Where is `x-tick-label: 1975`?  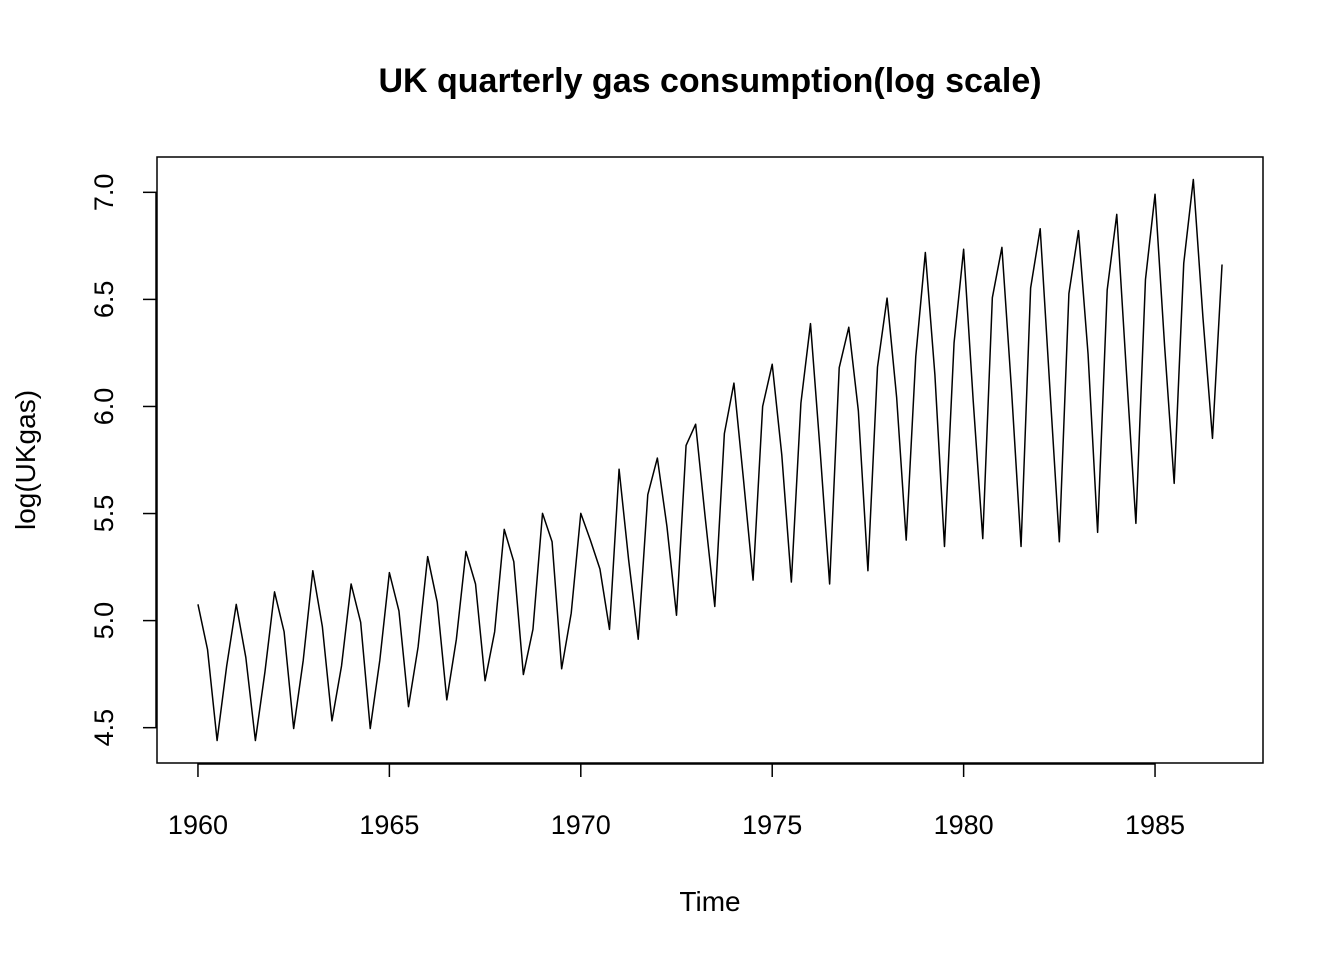
x-tick-label: 1975 is located at coordinates (772, 825).